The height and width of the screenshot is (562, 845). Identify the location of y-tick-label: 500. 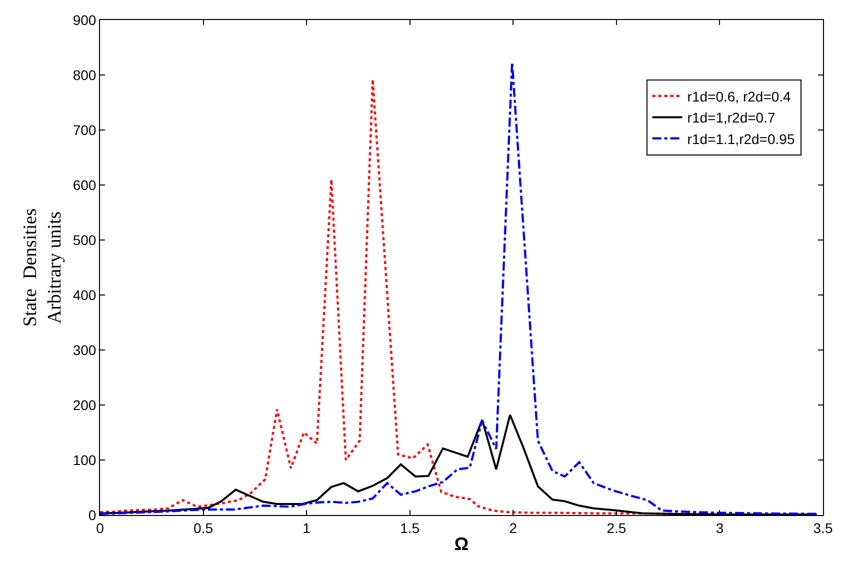
(84, 240).